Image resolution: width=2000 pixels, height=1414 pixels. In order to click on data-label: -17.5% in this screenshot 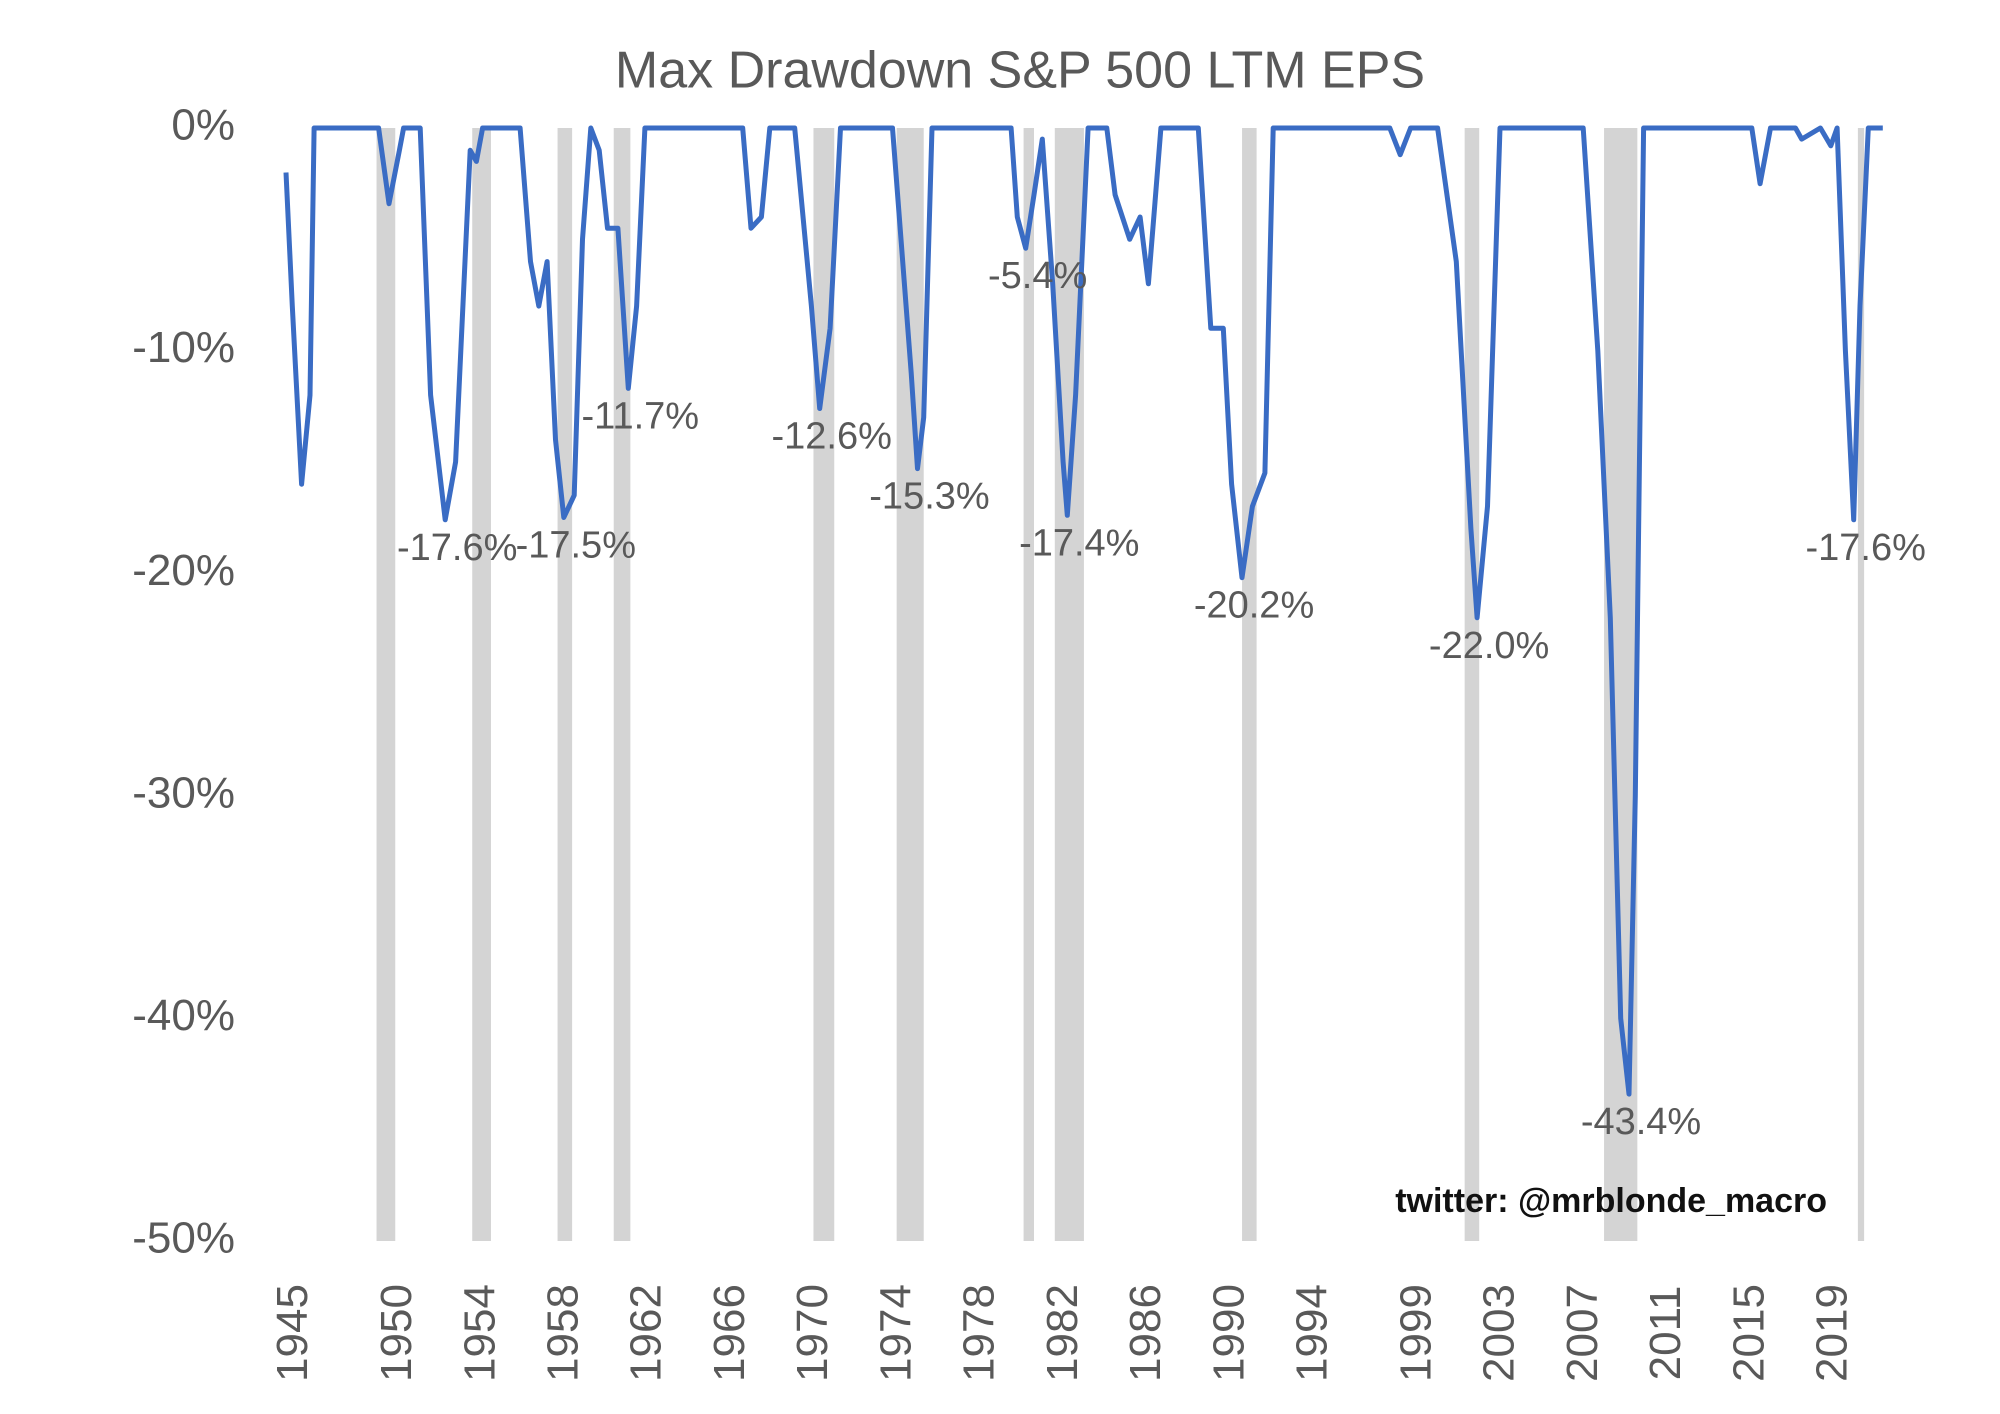, I will do `click(576, 546)`.